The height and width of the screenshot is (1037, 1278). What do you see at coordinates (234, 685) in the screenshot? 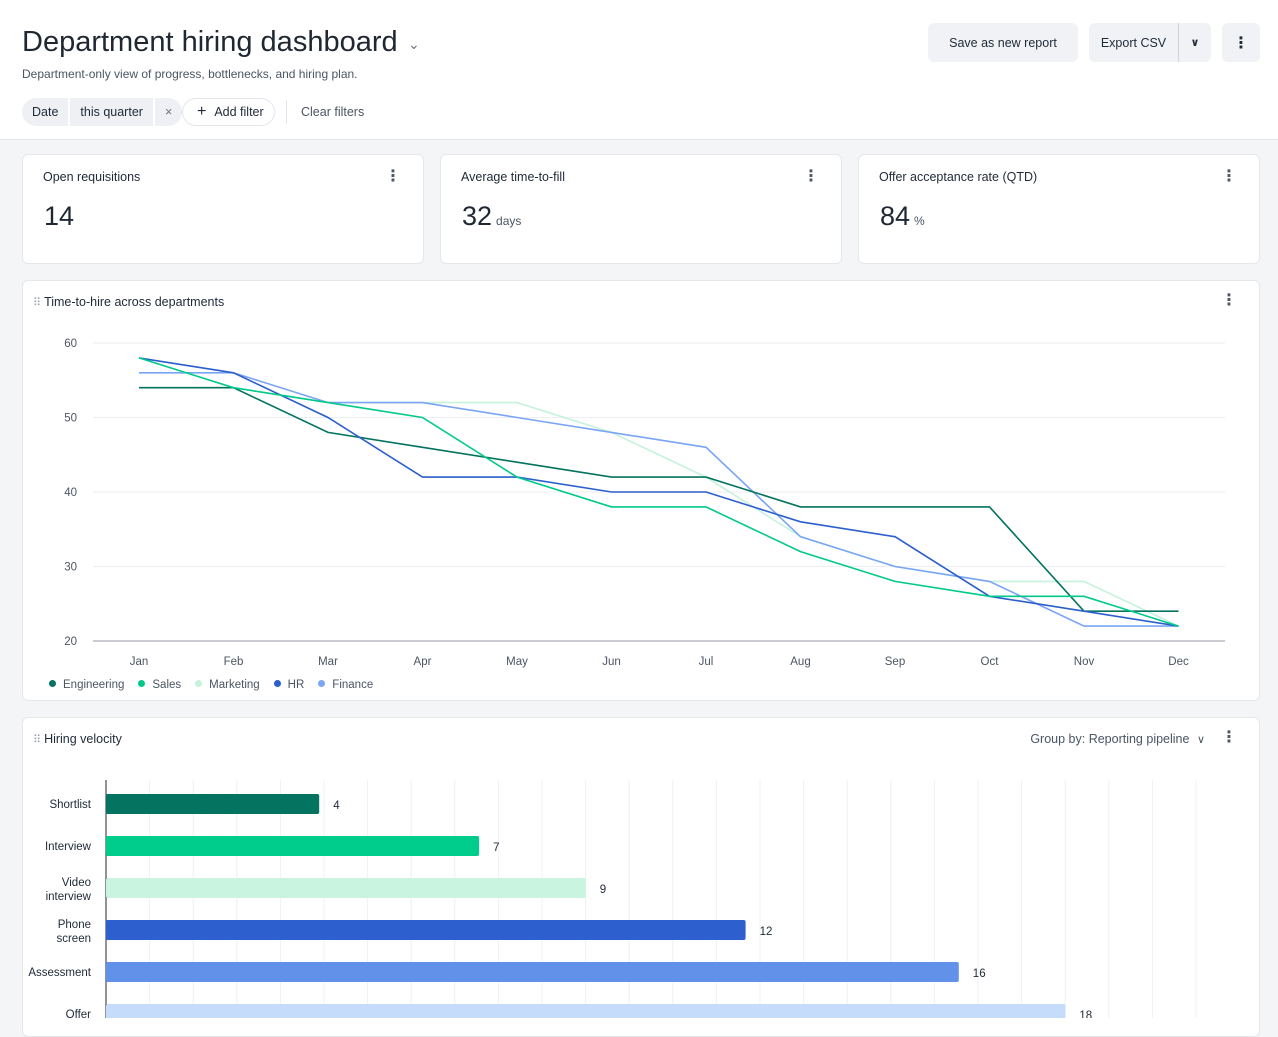
I see `legend-label: Marketing` at bounding box center [234, 685].